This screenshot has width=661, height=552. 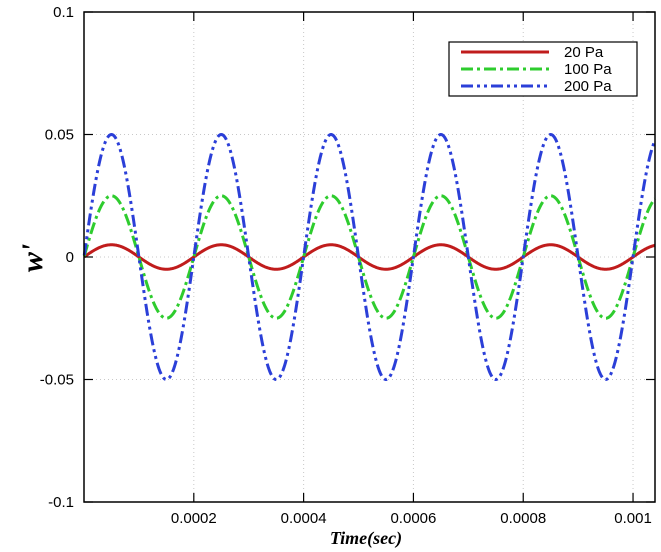 I want to click on y-tick-label: 0, so click(x=70, y=257).